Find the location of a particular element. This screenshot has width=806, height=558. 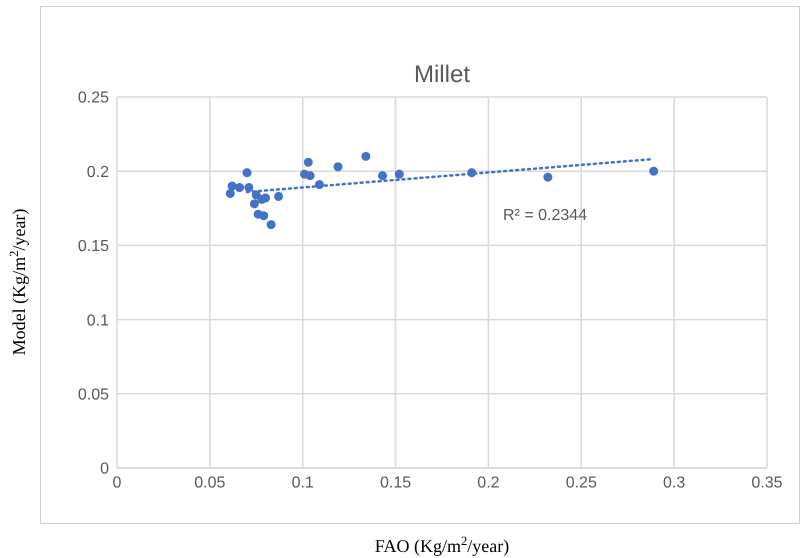

x-tick-label: 0.05 is located at coordinates (210, 483).